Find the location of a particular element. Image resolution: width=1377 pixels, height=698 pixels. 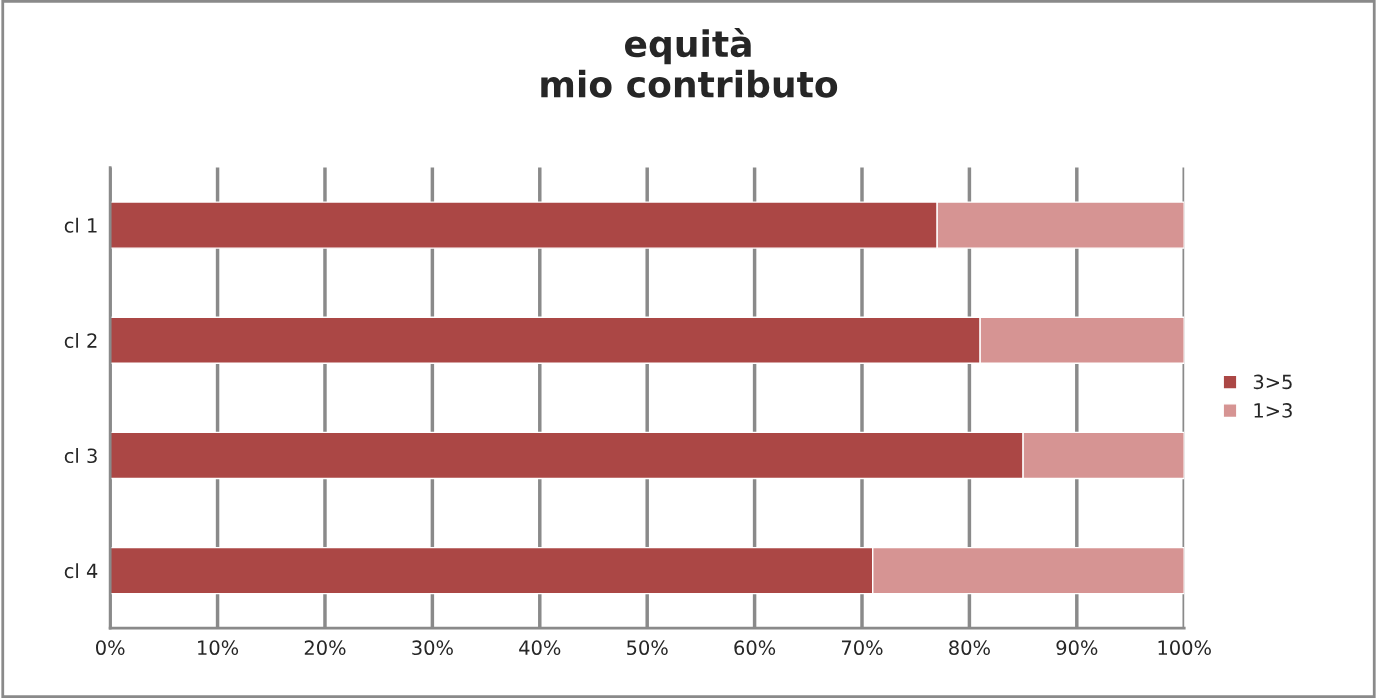

x-tick-label: 50% is located at coordinates (647, 648).